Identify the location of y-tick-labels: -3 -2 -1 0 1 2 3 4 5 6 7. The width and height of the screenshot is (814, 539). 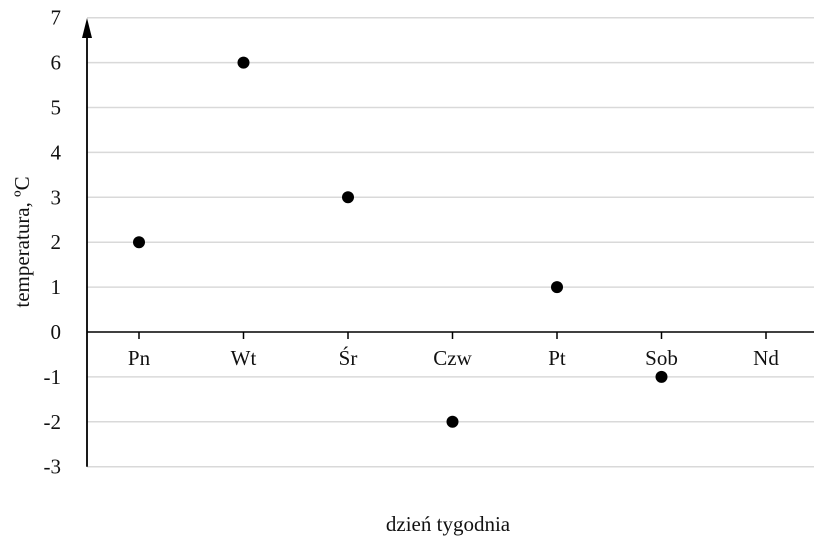
(53, 242).